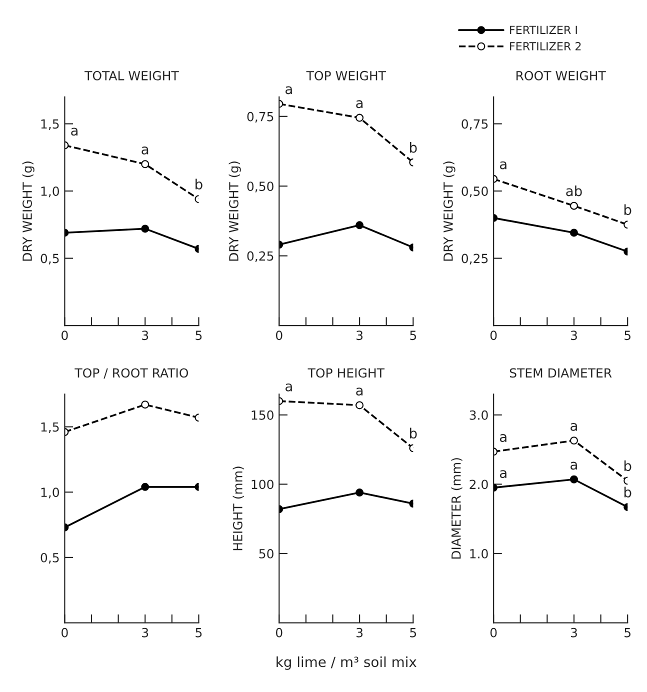 The height and width of the screenshot is (692, 647). Describe the element at coordinates (479, 485) in the screenshot. I see `y-tick-label: 2.0` at that location.